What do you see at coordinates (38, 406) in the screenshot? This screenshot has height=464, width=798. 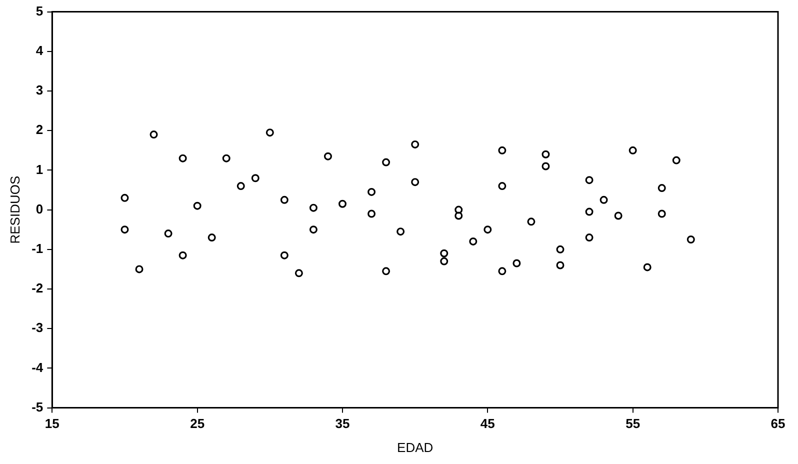 I see `y-tick-label: -5` at bounding box center [38, 406].